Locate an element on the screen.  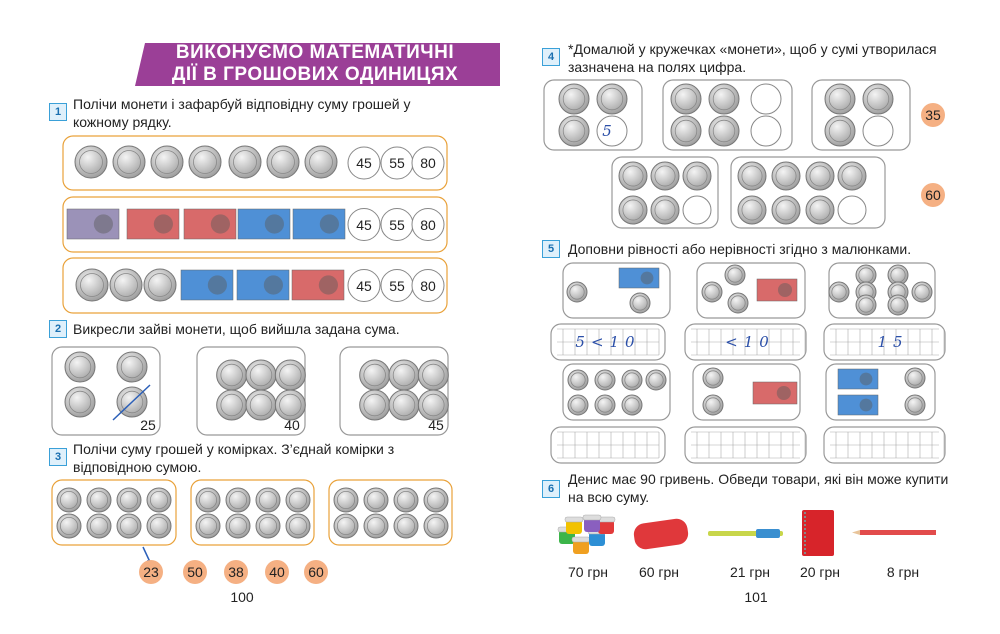
pen-cap is located at coordinates (768, 533).